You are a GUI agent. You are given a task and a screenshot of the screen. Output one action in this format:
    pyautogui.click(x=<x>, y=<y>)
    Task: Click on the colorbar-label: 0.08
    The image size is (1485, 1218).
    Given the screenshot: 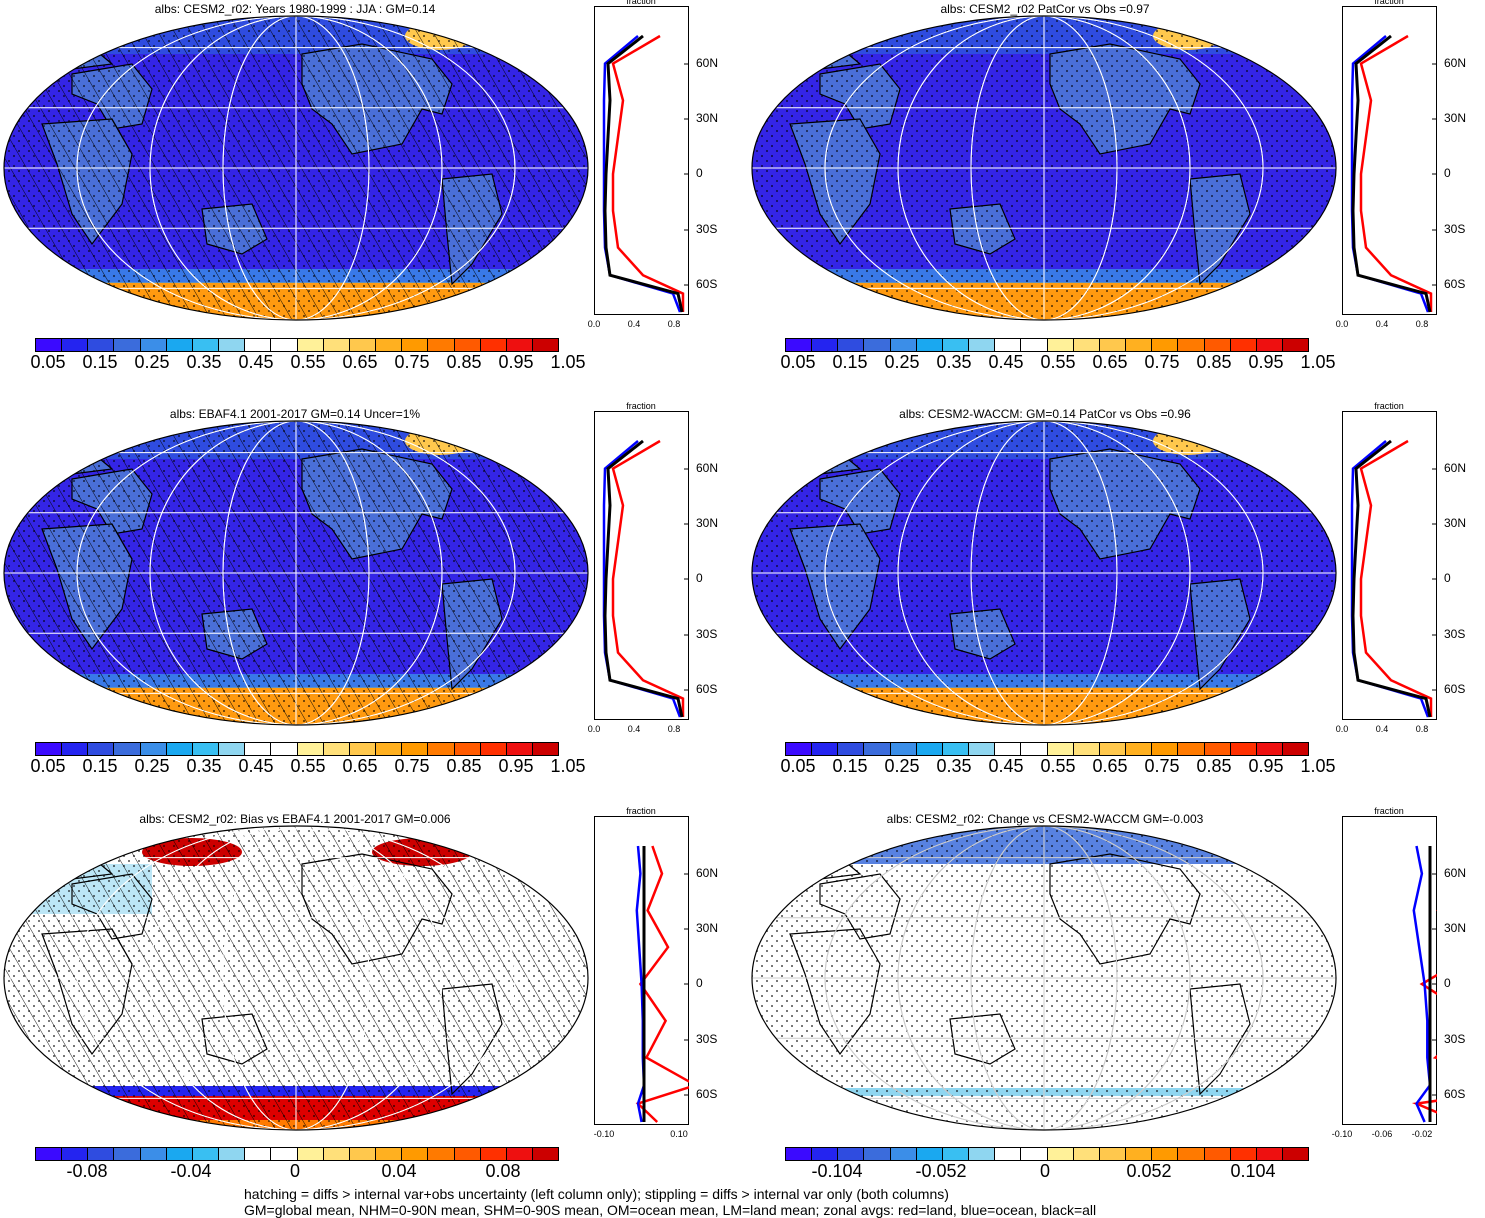 What is the action you would take?
    pyautogui.click(x=503, y=1171)
    